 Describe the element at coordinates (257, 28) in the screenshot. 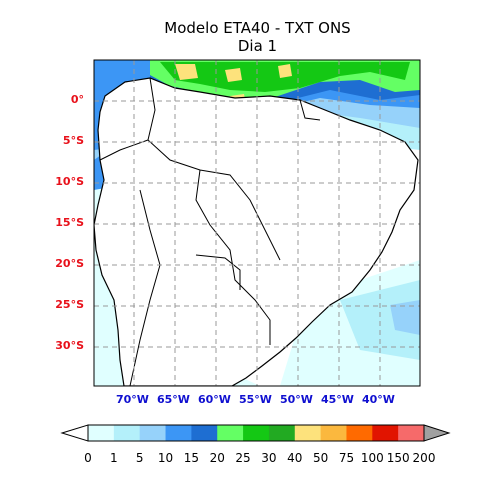

I see `map-title: Modelo ETA40 - TXT ONS` at that location.